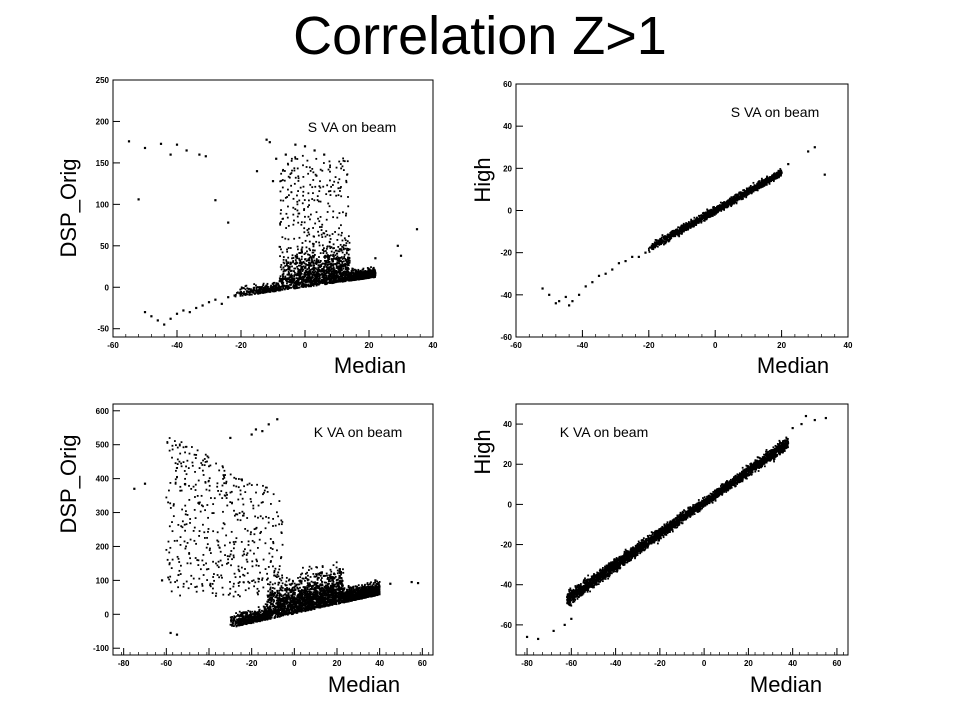  I want to click on y-tick-label: 60, so click(507, 84).